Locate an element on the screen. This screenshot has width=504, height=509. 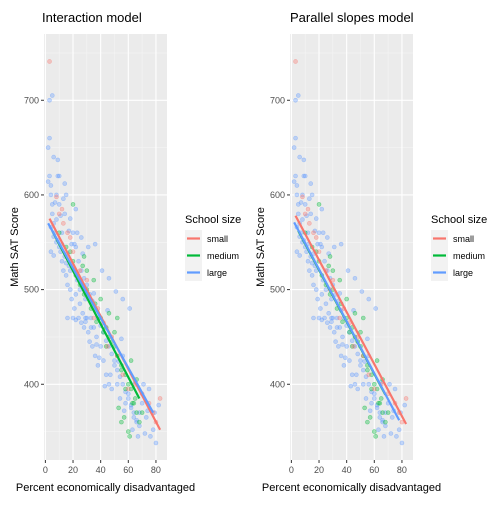
y-tick-label: 700 is located at coordinates (31, 100).